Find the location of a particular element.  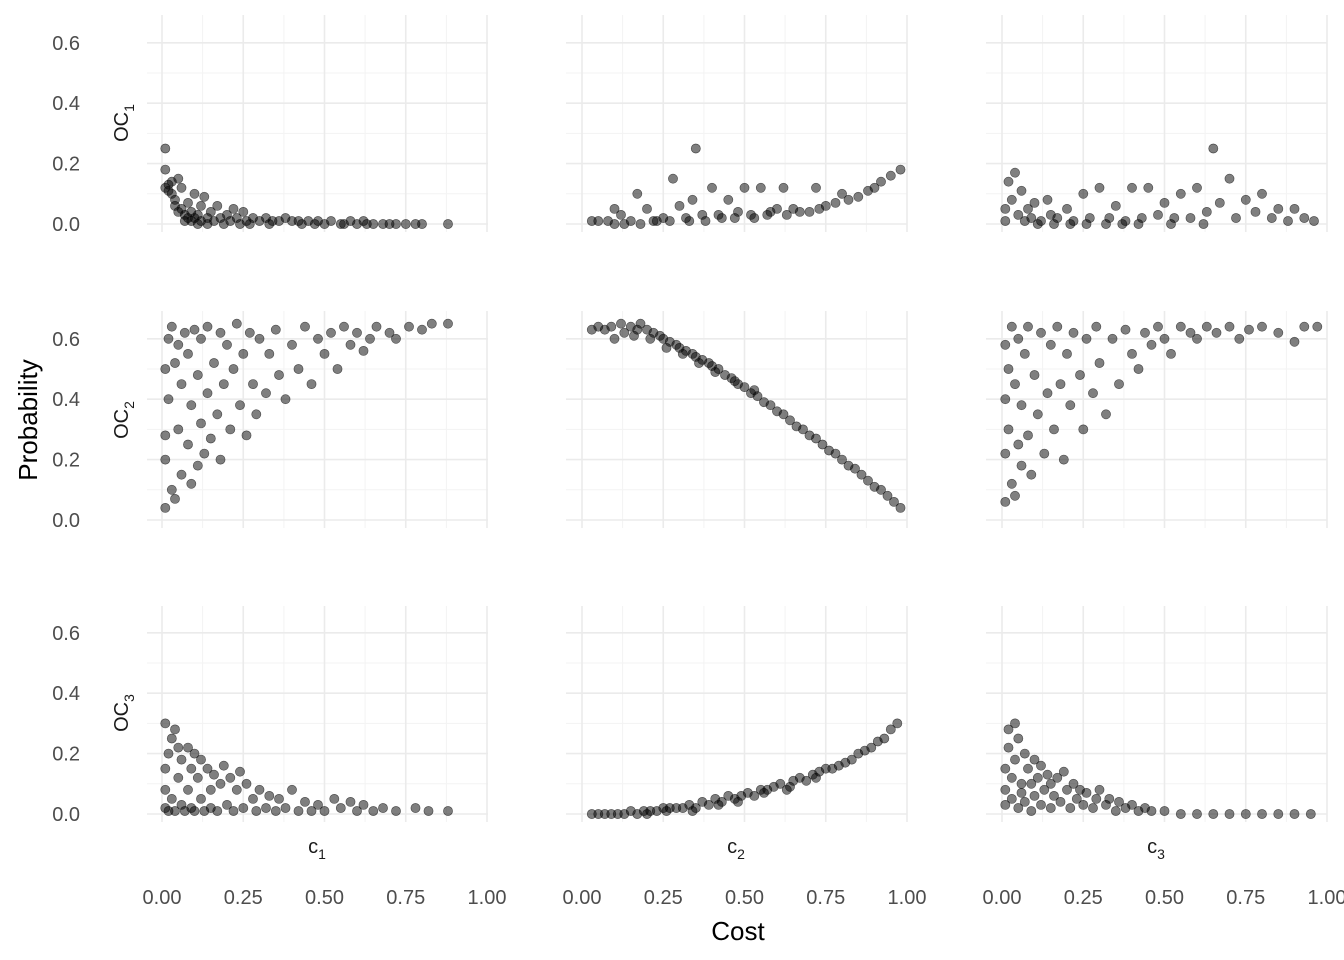

panel-r3-c1 is located at coordinates (317, 714).